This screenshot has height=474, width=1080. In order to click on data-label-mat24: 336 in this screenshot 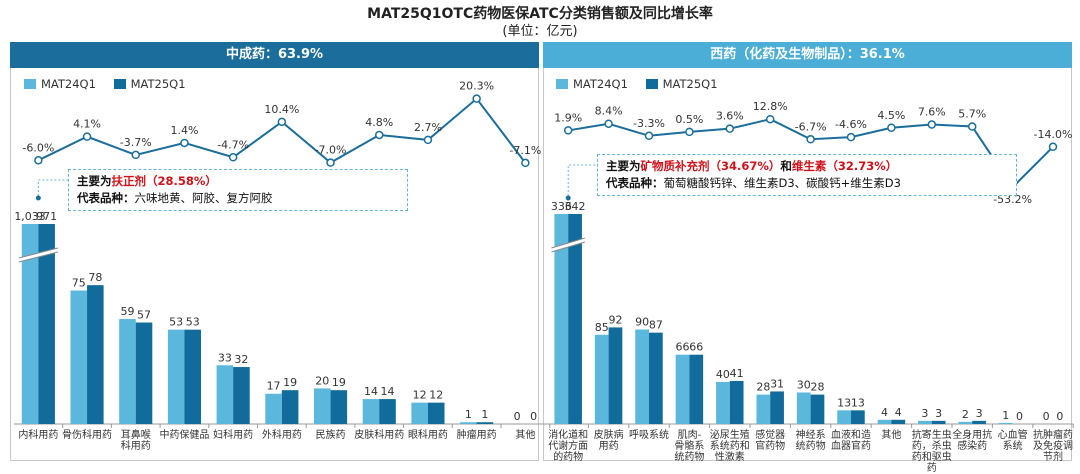, I will do `click(561, 206)`.